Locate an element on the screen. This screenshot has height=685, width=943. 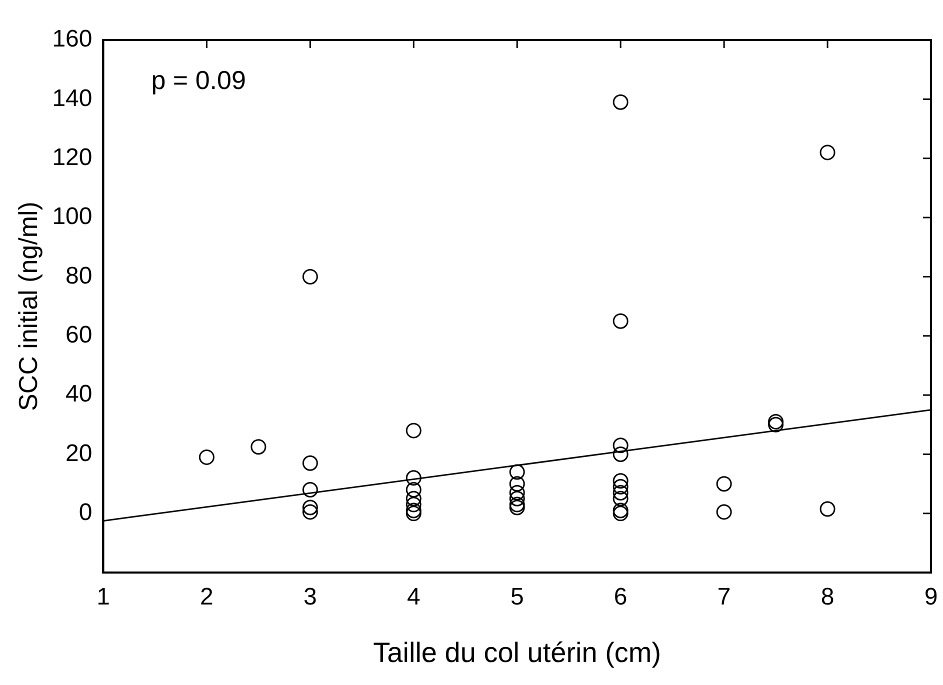
y-tick-label: 60 is located at coordinates (79, 335).